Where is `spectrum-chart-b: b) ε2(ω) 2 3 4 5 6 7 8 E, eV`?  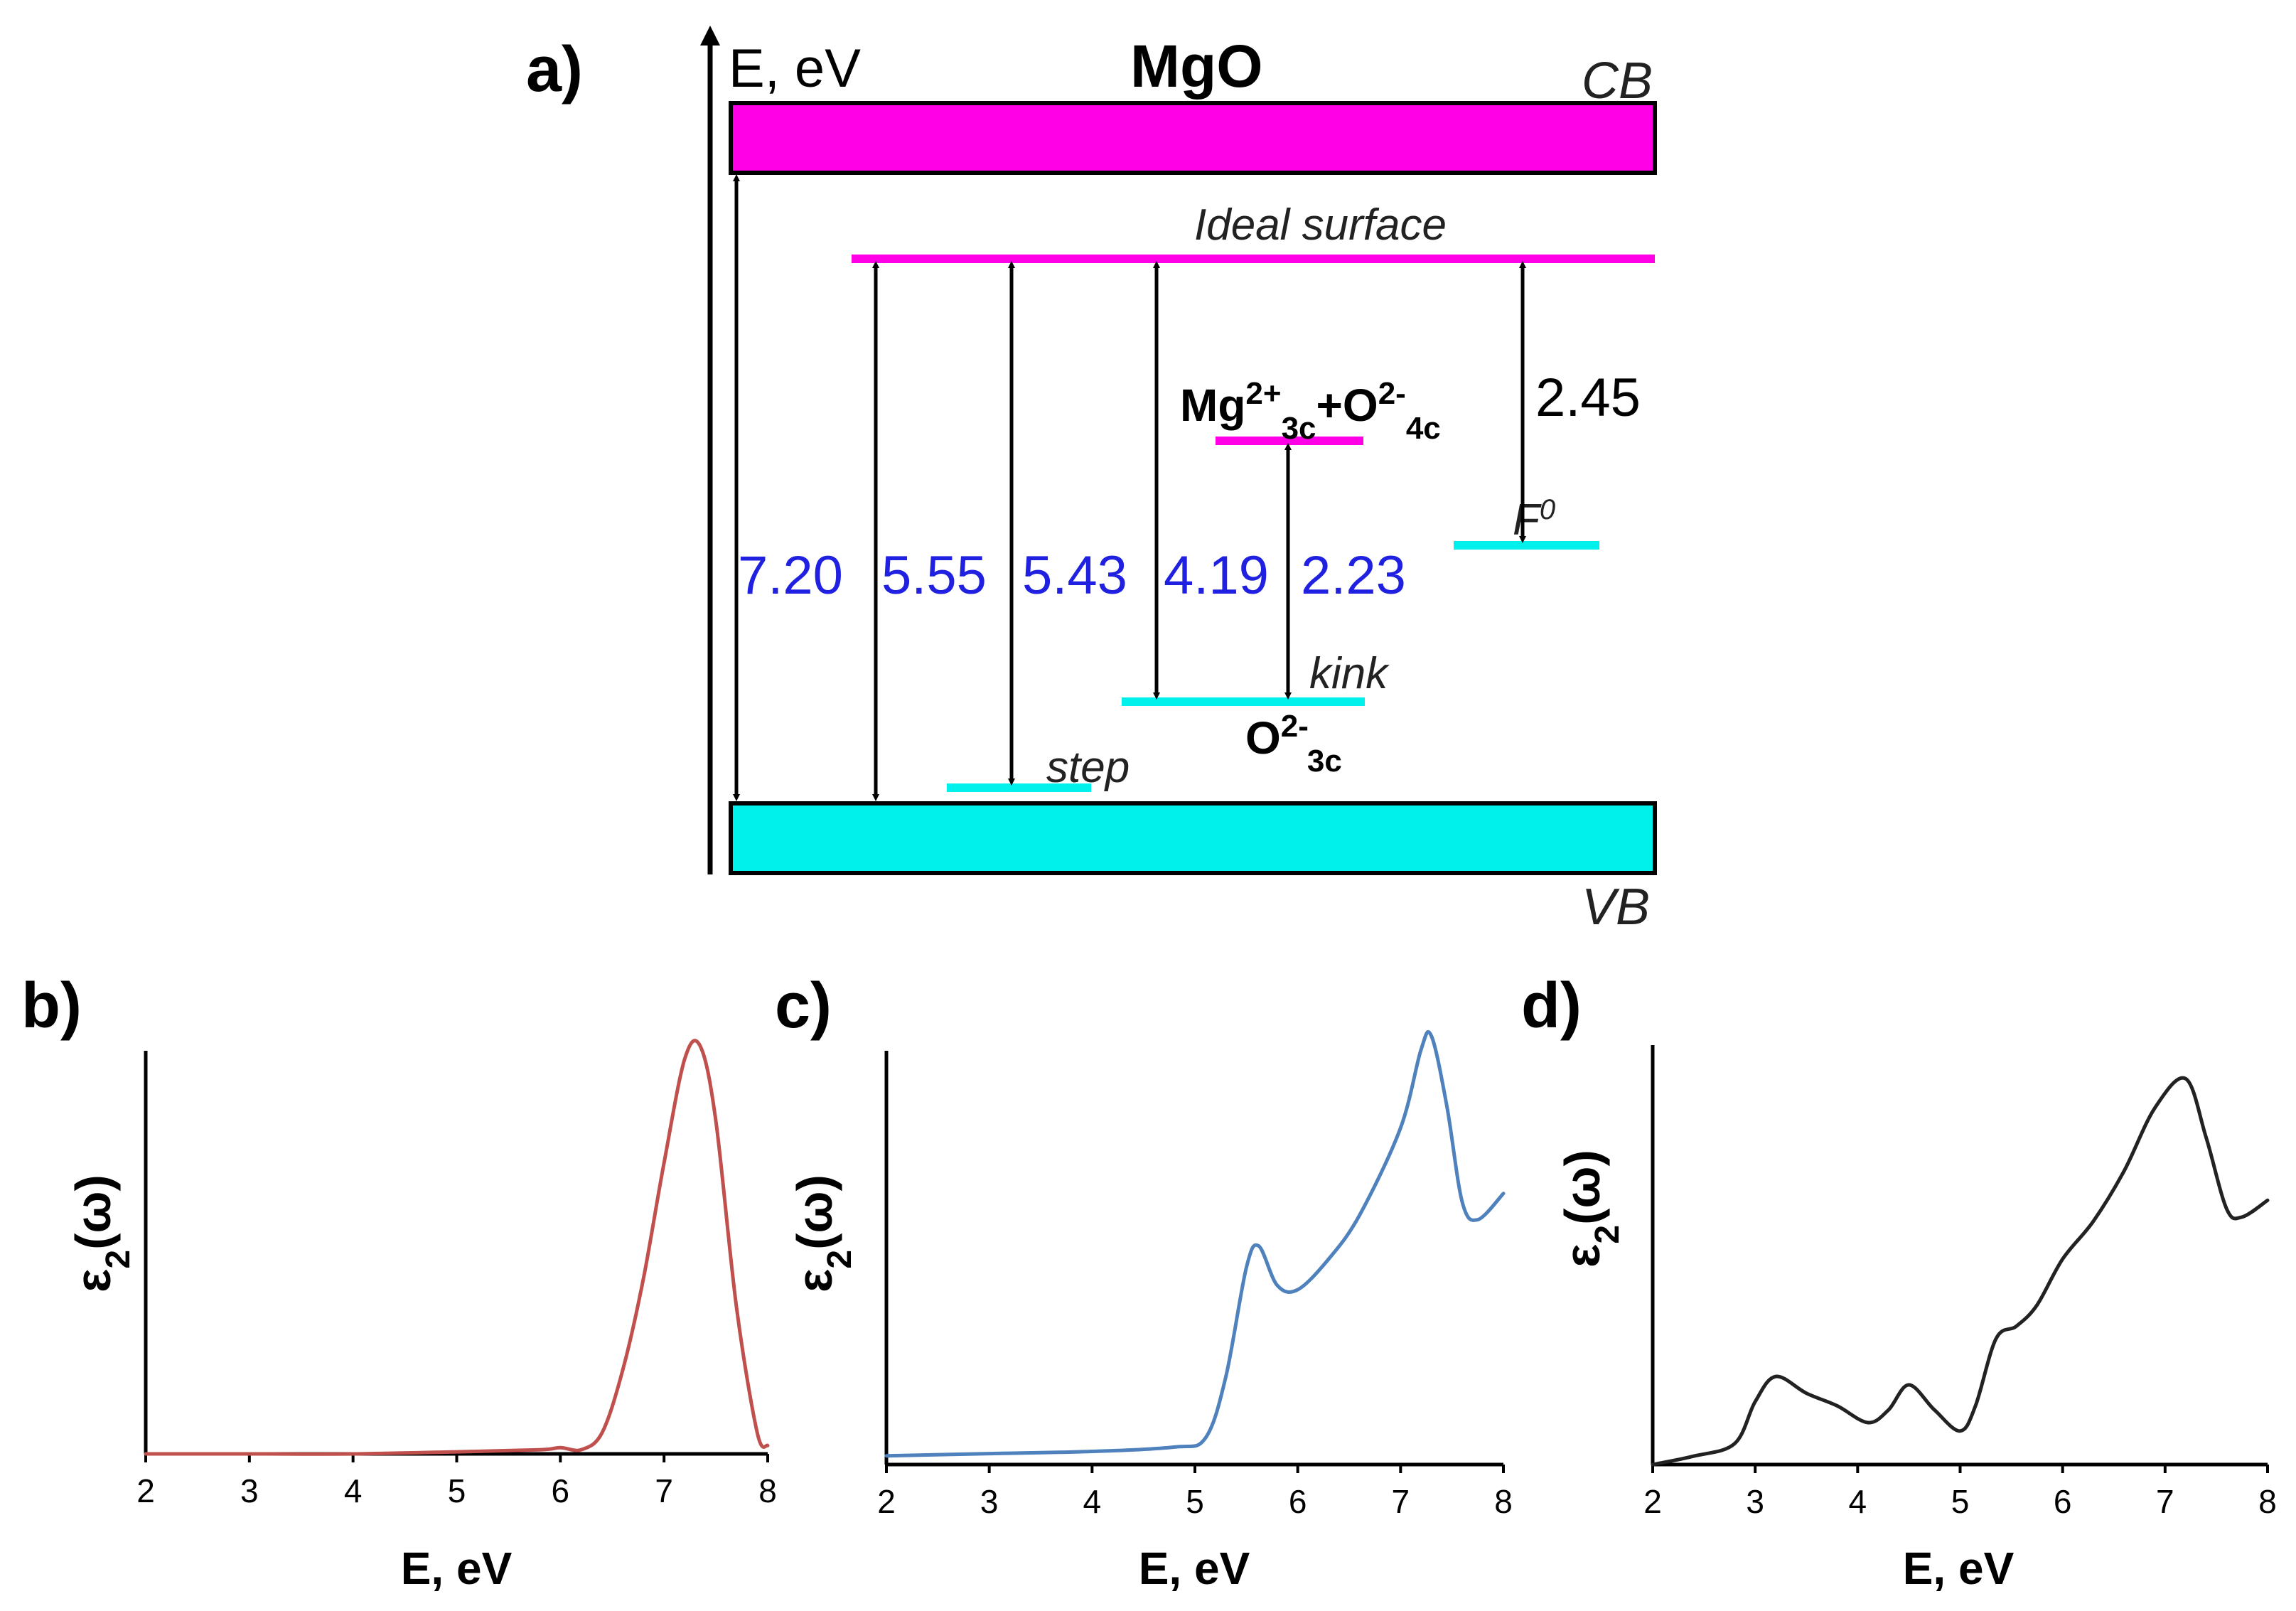 spectrum-chart-b: b) ε2(ω) 2 3 4 5 6 7 8 E, eV is located at coordinates (399, 1282).